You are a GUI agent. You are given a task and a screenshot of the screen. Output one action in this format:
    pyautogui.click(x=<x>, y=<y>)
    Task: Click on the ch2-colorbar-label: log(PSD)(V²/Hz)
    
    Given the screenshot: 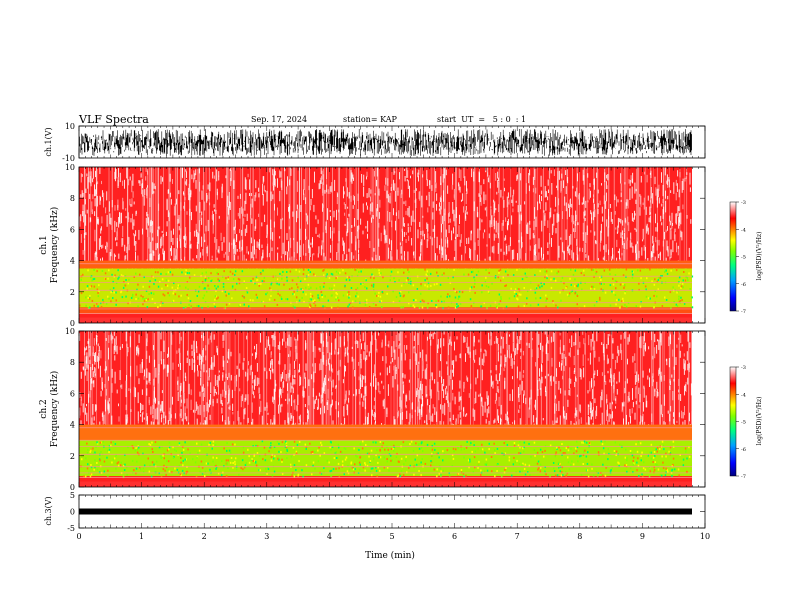 What is the action you would take?
    pyautogui.click(x=759, y=421)
    